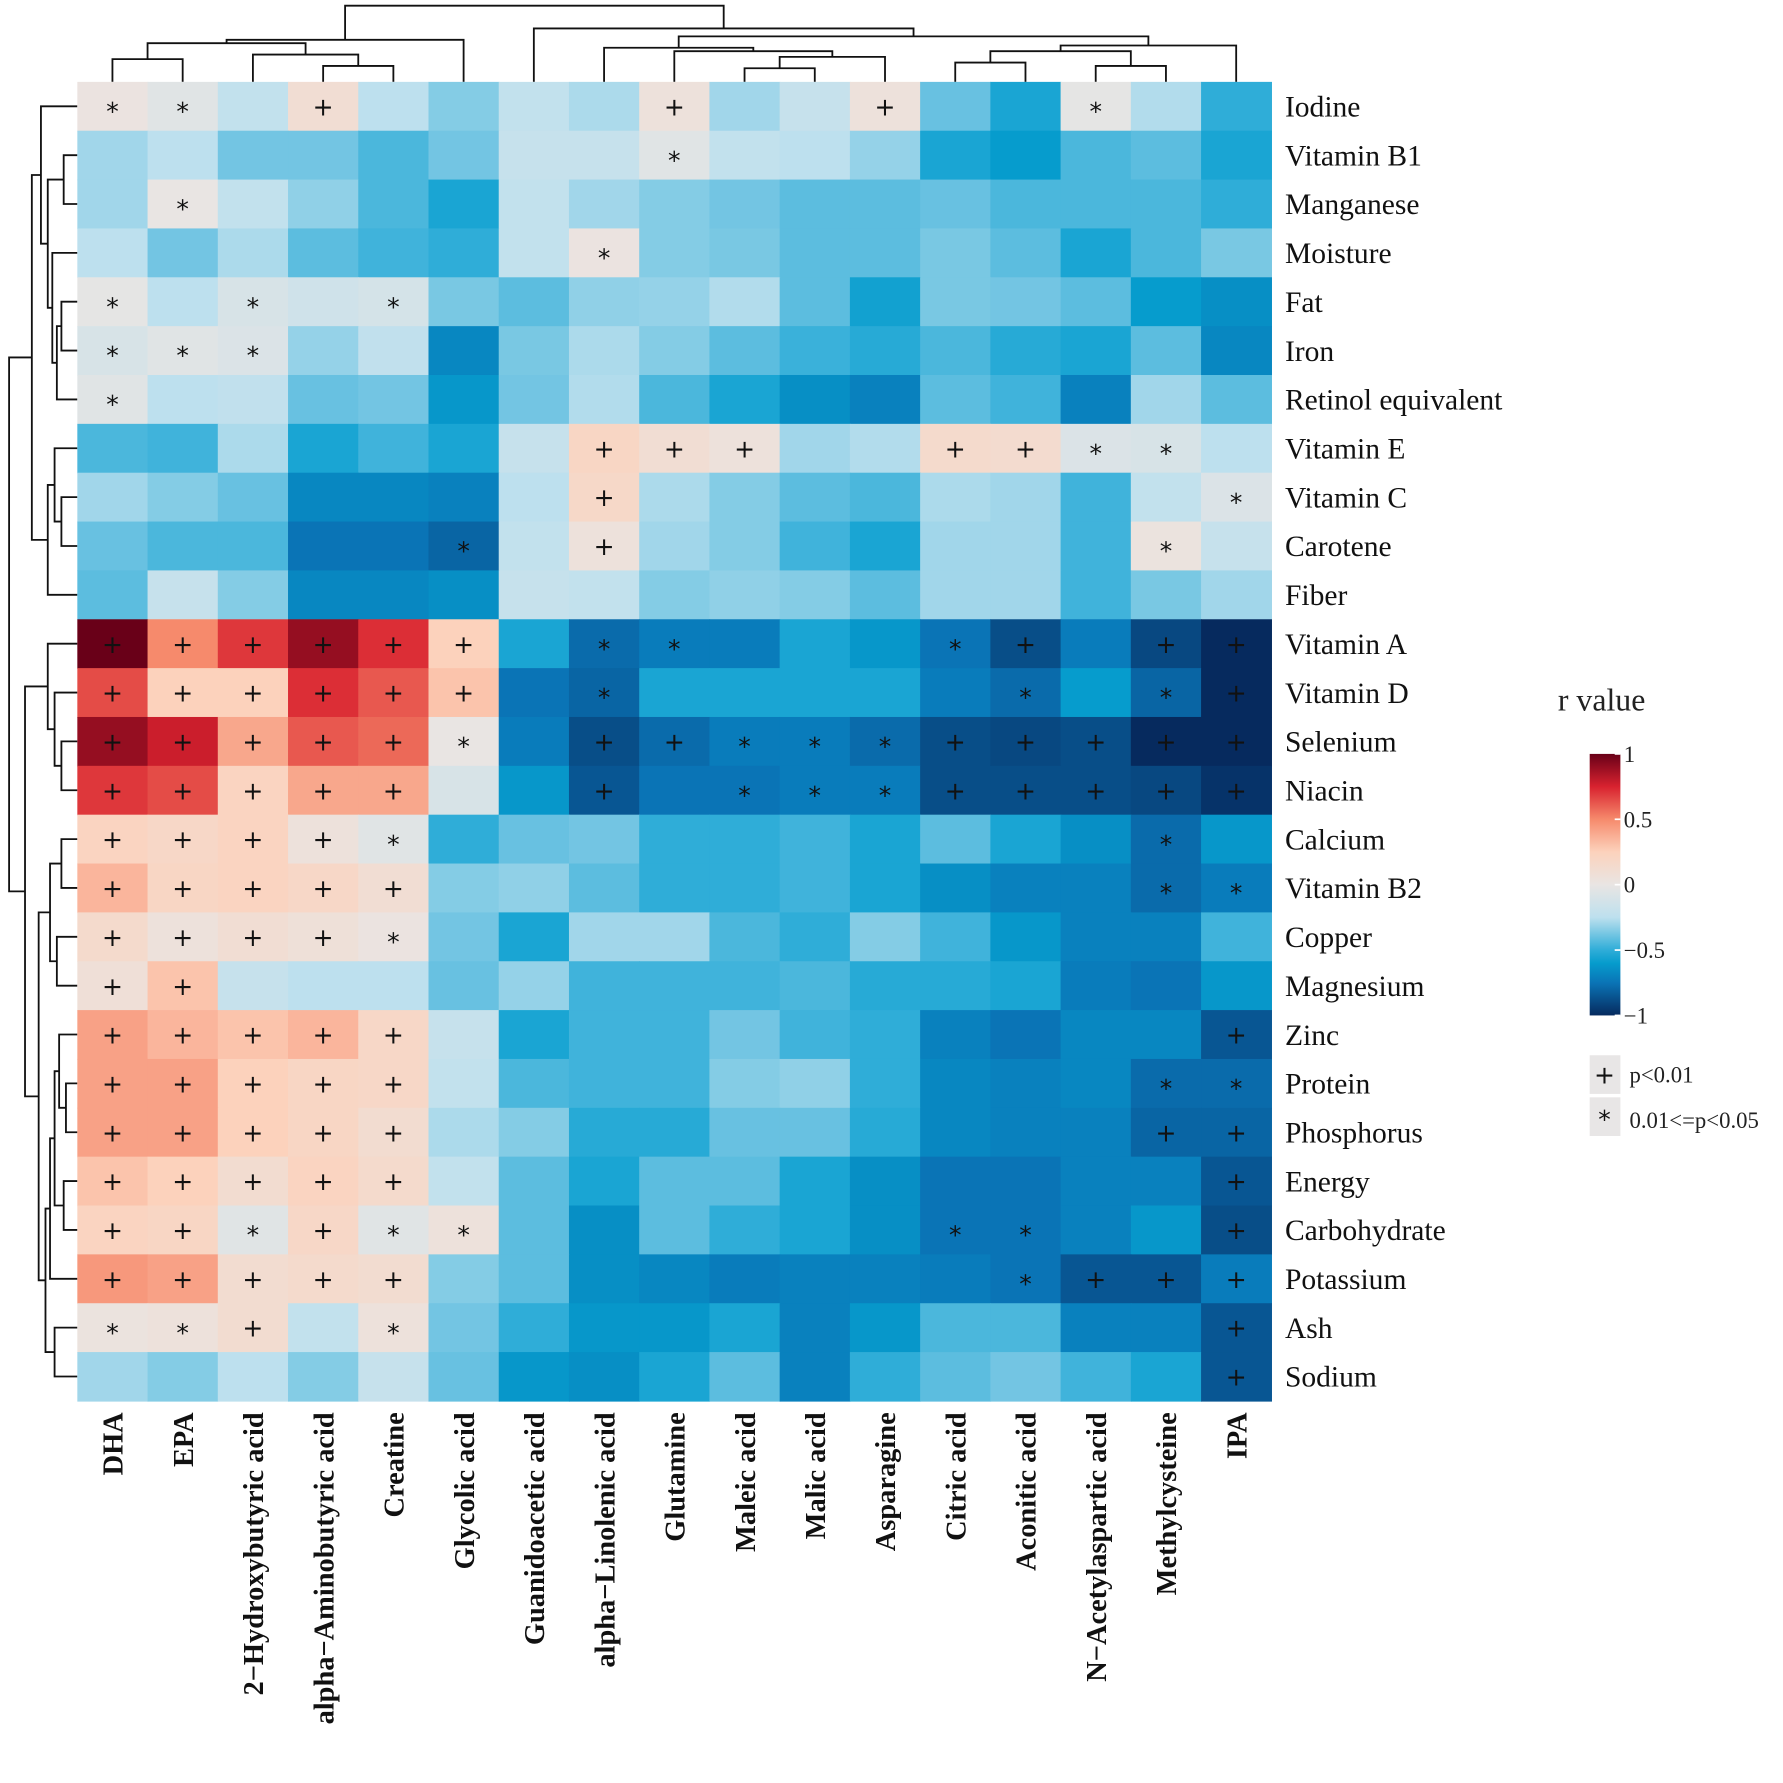 The width and height of the screenshot is (1783, 1783). What do you see at coordinates (1353, 156) in the screenshot?
I see `row-label: Vitamin B1` at bounding box center [1353, 156].